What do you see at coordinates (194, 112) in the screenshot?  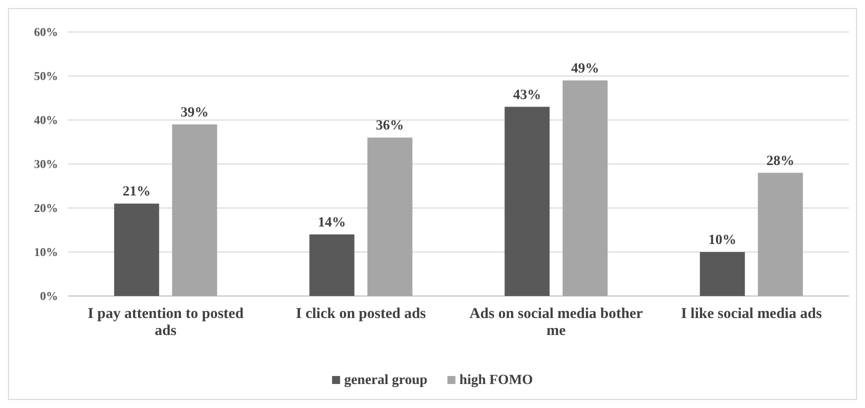 I see `data-label: 39%` at bounding box center [194, 112].